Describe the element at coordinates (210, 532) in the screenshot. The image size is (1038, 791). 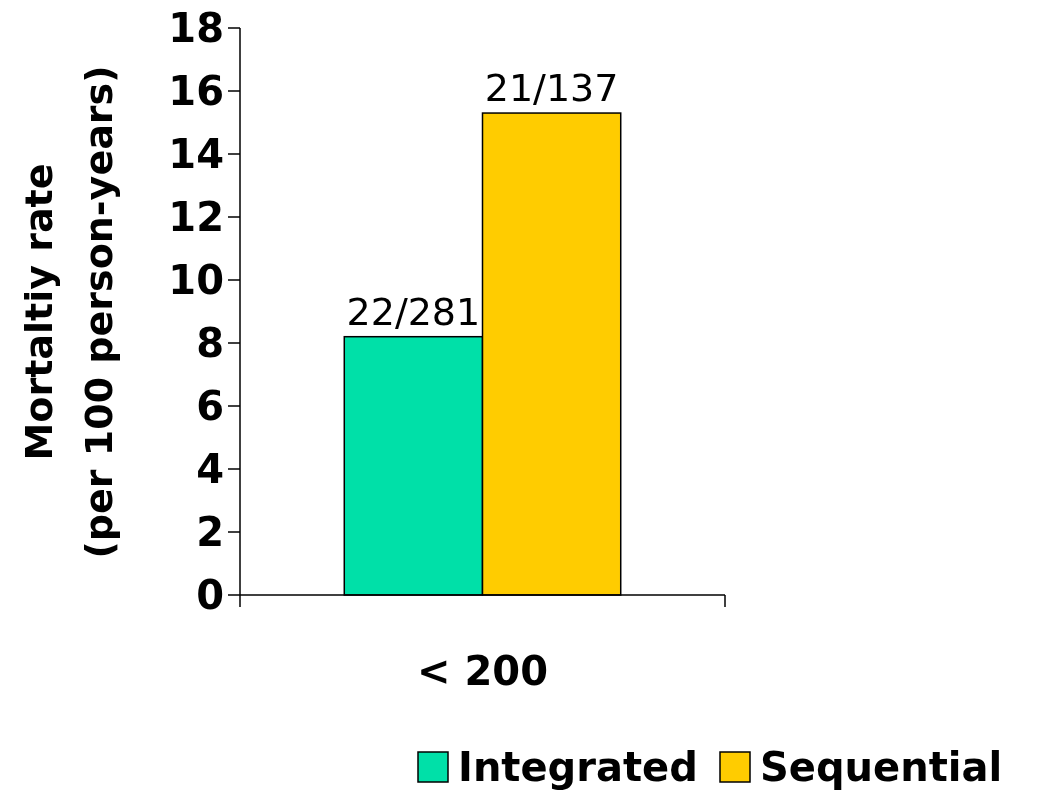
I see `y-tick-label: 2` at that location.